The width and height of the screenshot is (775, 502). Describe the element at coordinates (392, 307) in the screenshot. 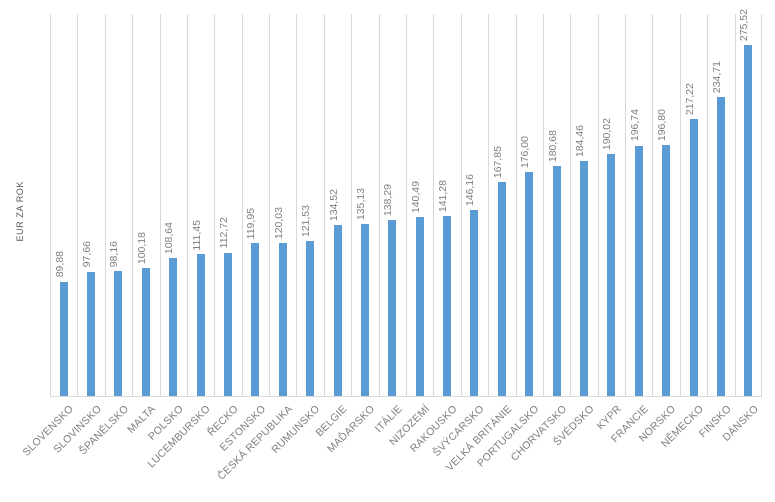

I see `bar-itálie` at that location.